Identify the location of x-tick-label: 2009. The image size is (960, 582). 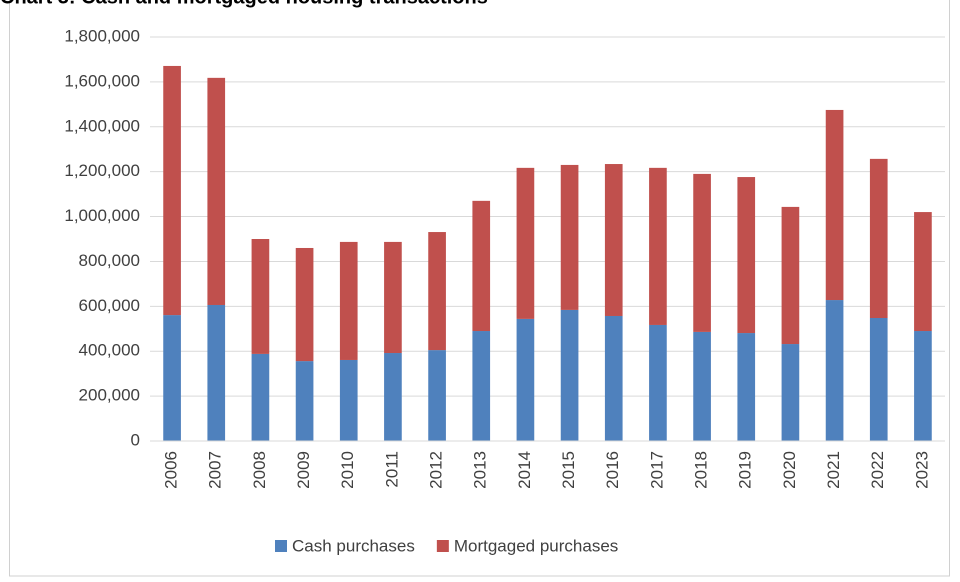
(303, 470).